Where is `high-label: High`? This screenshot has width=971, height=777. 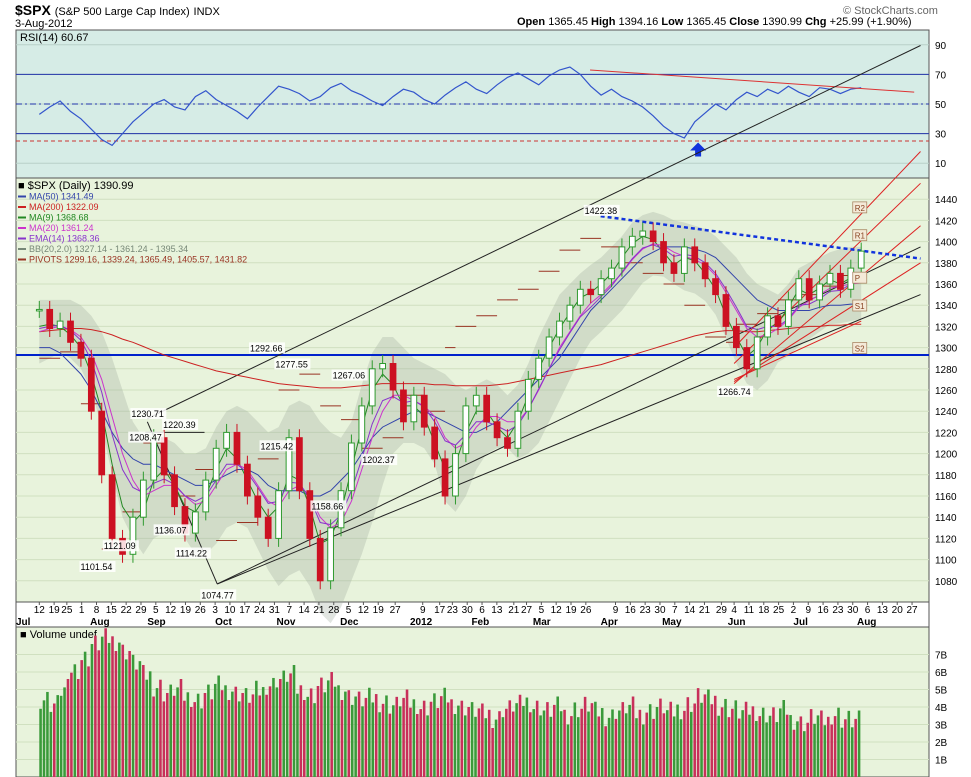 high-label: High is located at coordinates (603, 22).